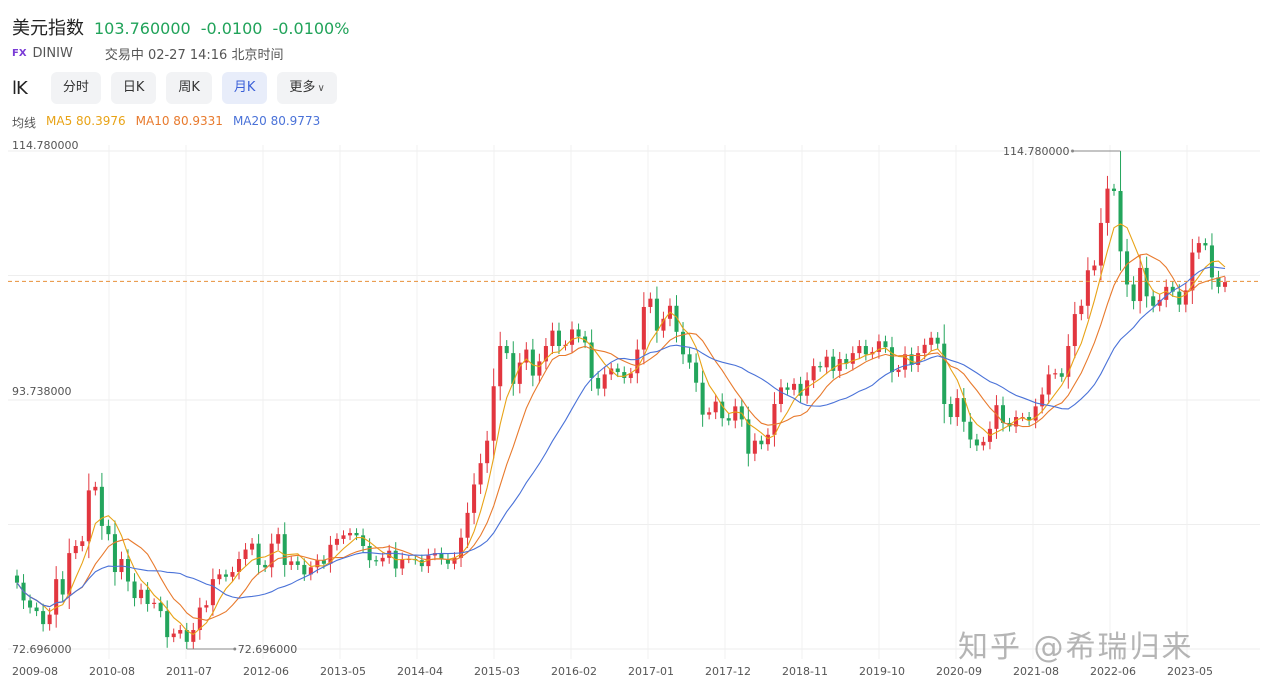  I want to click on price-value: 103.760000, so click(142, 28).